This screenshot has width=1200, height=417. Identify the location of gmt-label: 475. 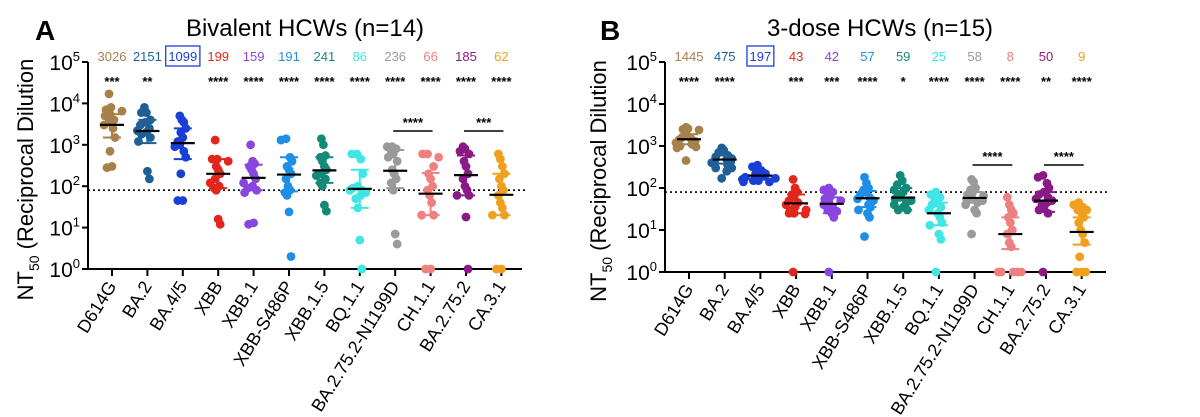
(725, 56).